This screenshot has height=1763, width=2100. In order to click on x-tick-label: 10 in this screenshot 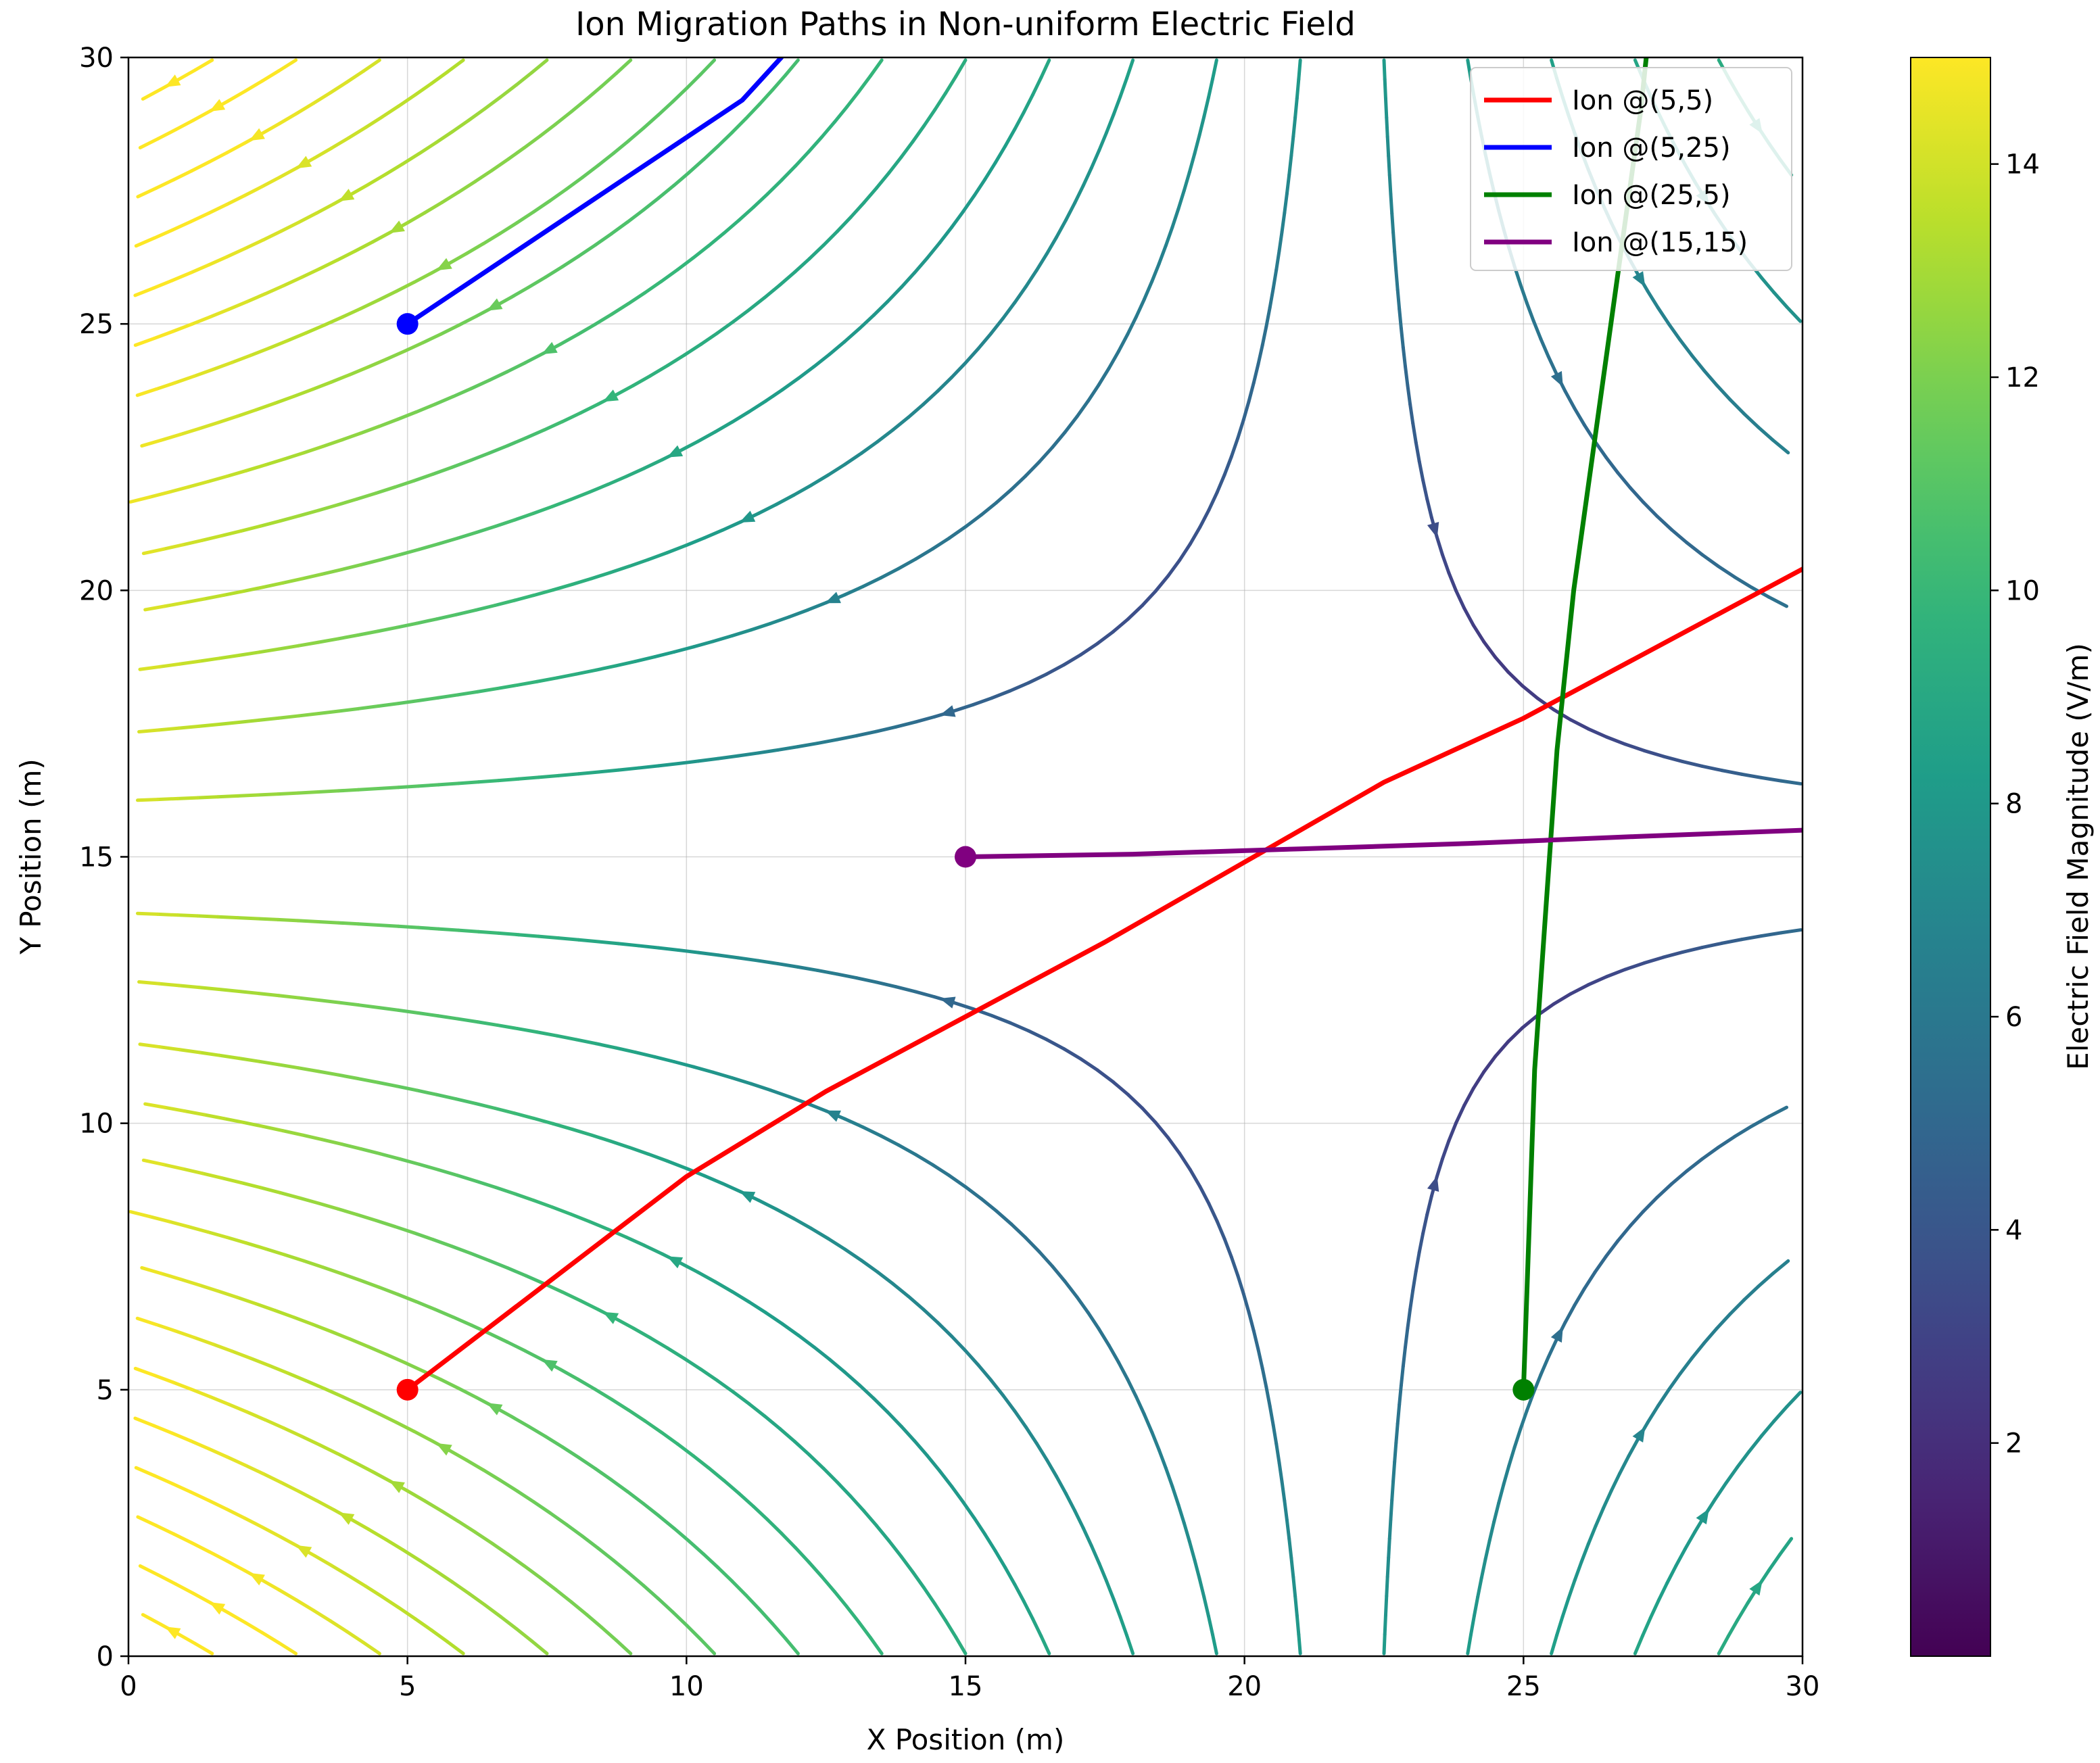, I will do `click(686, 1686)`.